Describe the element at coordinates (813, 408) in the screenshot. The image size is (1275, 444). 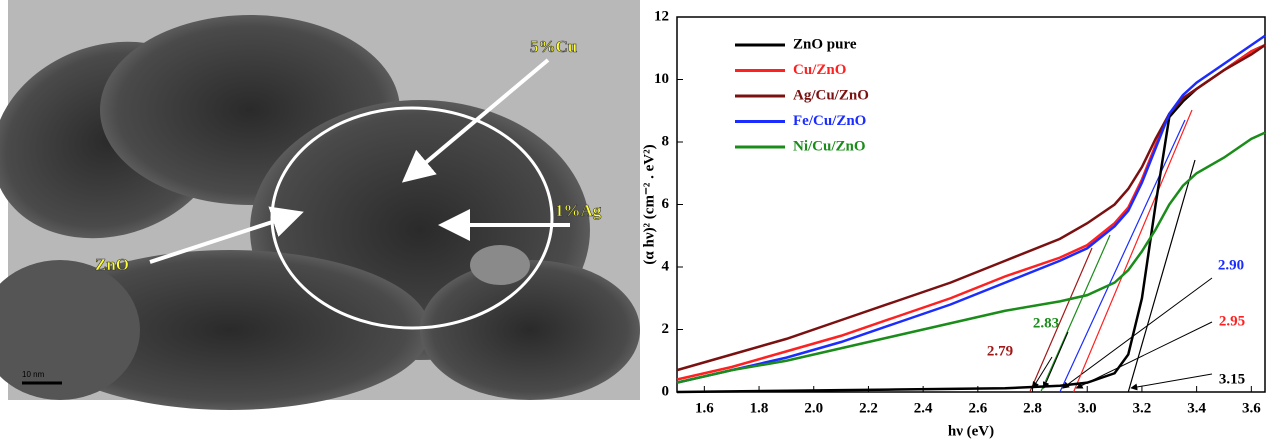
I see `x-tick-label: 2.0` at that location.